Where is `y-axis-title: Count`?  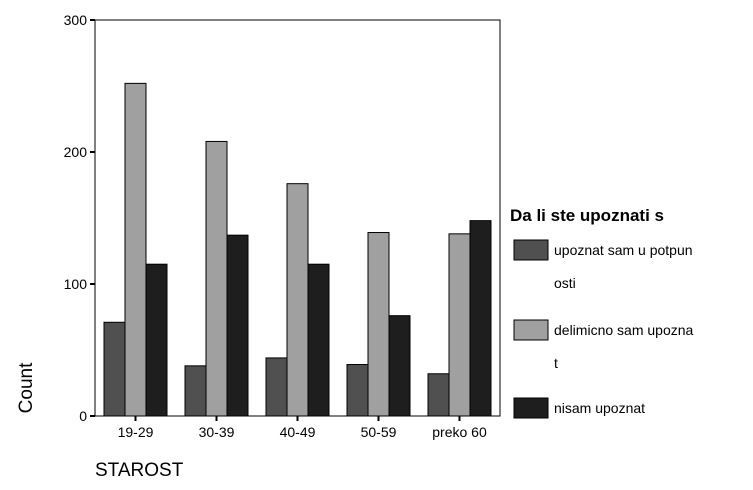
y-axis-title: Count is located at coordinates (26, 387).